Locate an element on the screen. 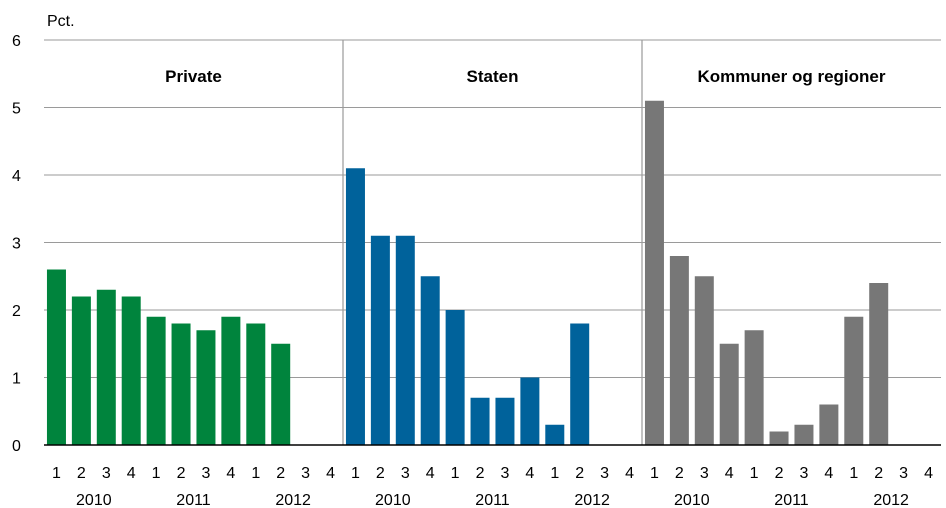 The width and height of the screenshot is (946, 508). y-tick-label: 2 is located at coordinates (16, 311).